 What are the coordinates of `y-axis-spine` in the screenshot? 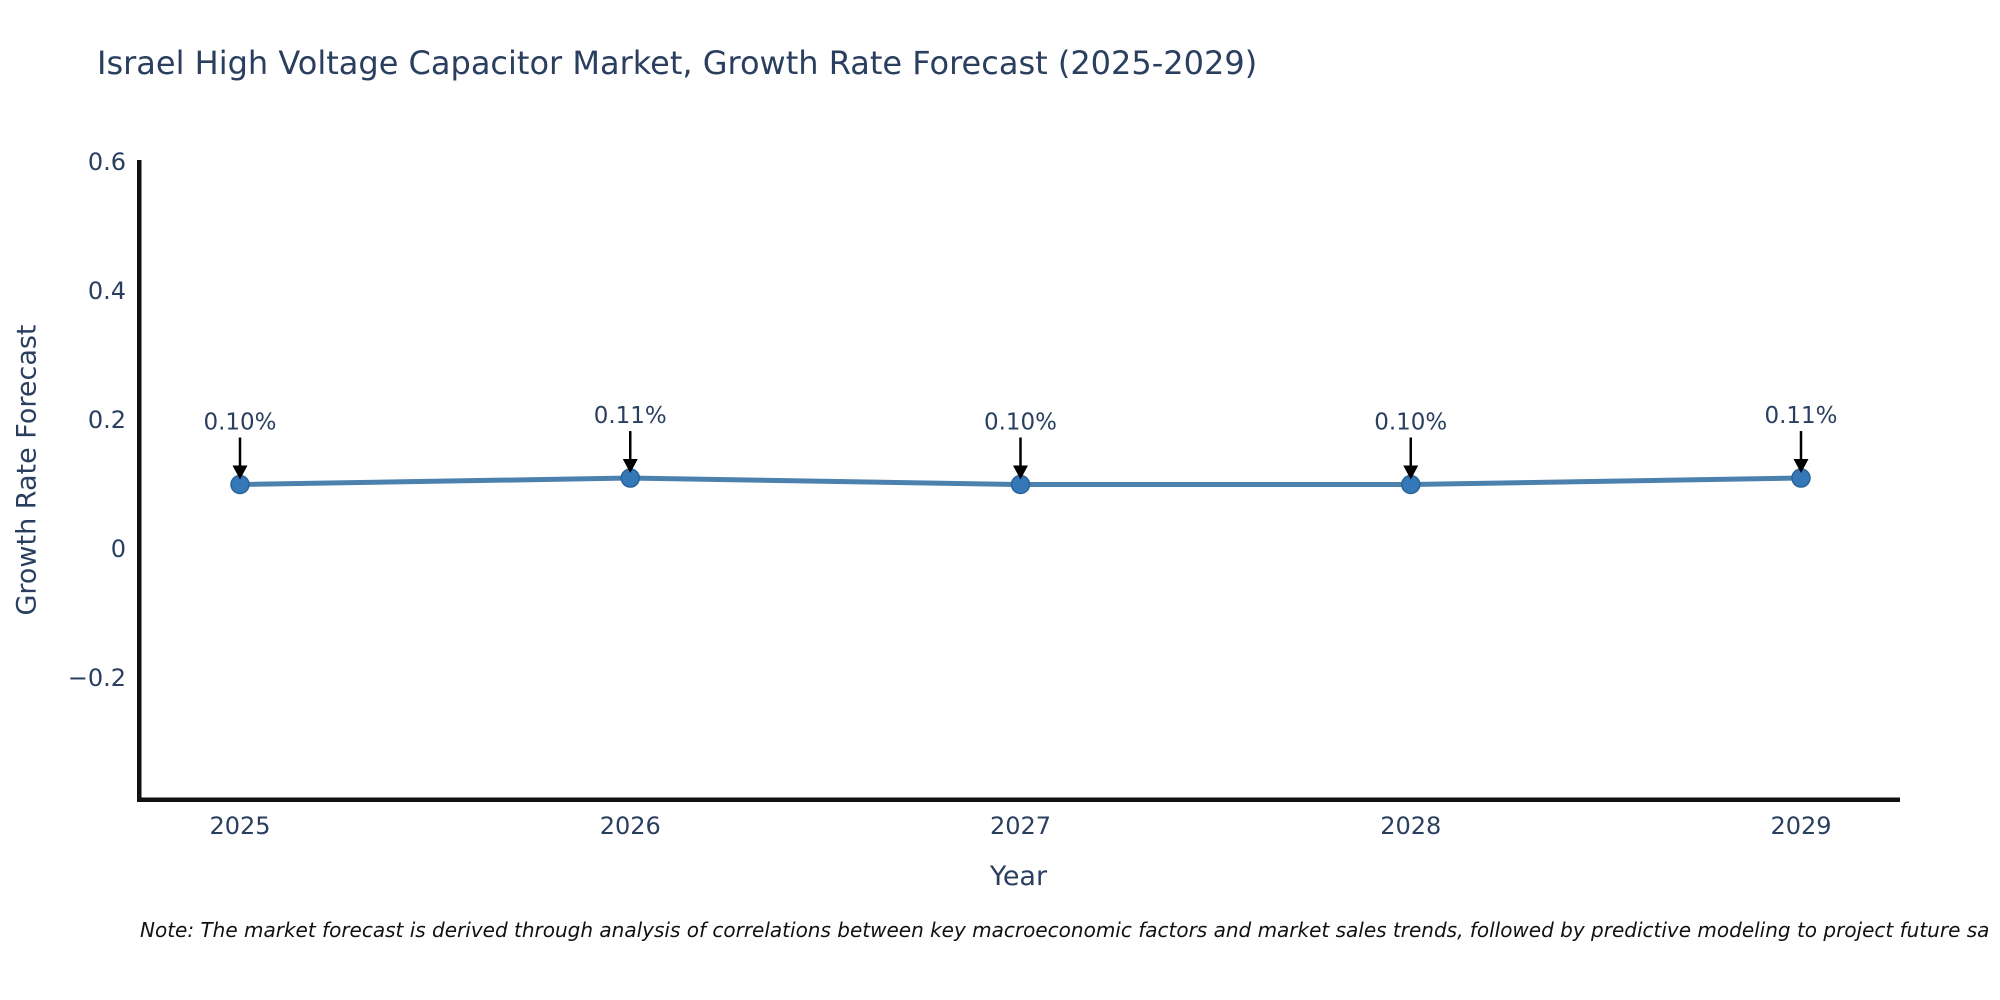 It's located at (139, 481).